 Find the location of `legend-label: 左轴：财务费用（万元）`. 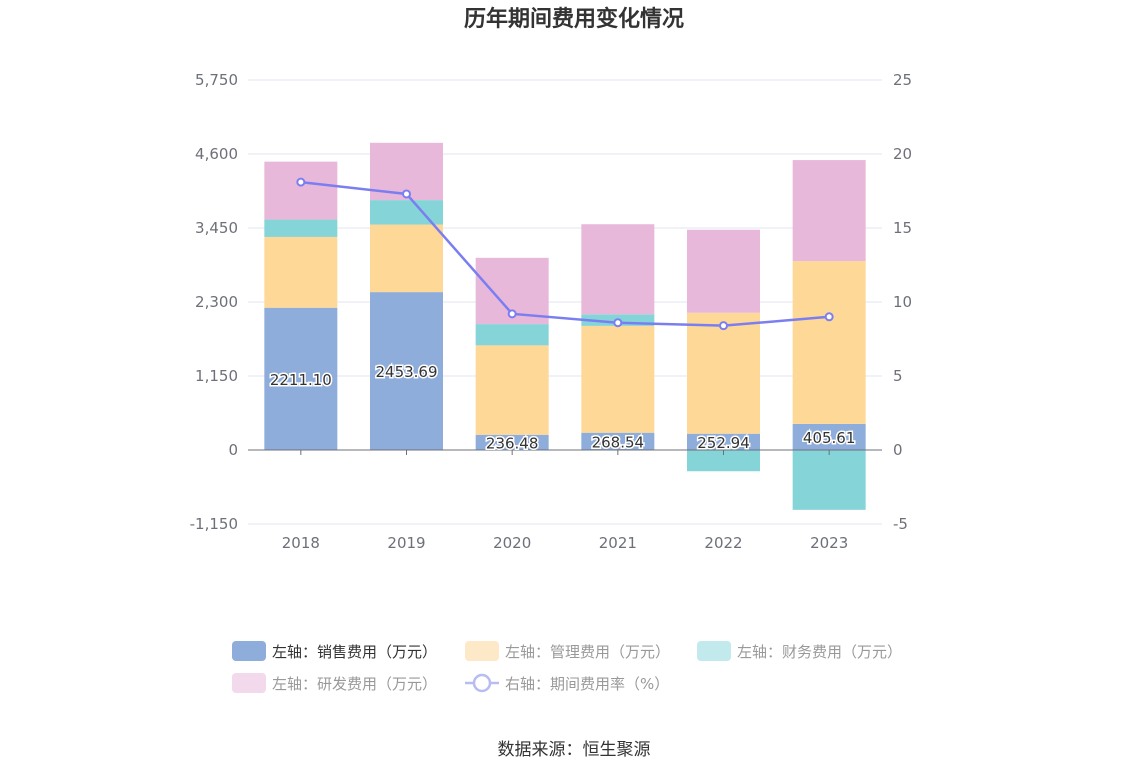

legend-label: 左轴：财务费用（万元） is located at coordinates (819, 652).